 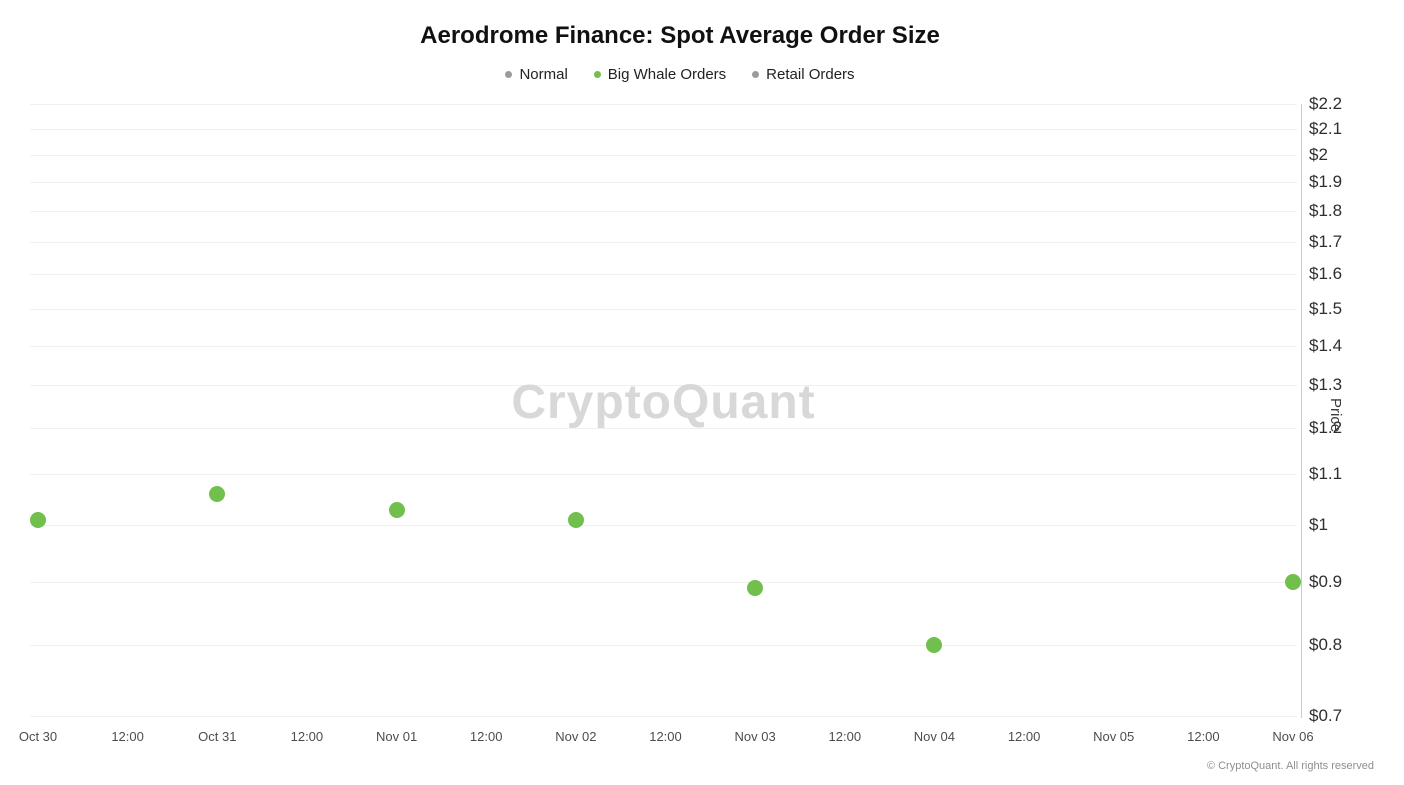 What do you see at coordinates (1290, 766) in the screenshot?
I see `copyright-note: © CryptoQuant. All rights reserved` at bounding box center [1290, 766].